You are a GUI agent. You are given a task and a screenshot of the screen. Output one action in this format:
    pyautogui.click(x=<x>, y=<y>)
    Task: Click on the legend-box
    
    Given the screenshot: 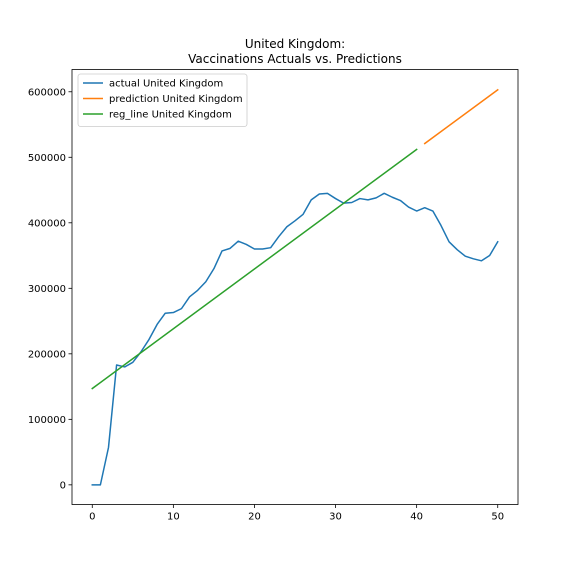 What is the action you would take?
    pyautogui.click(x=162, y=100)
    